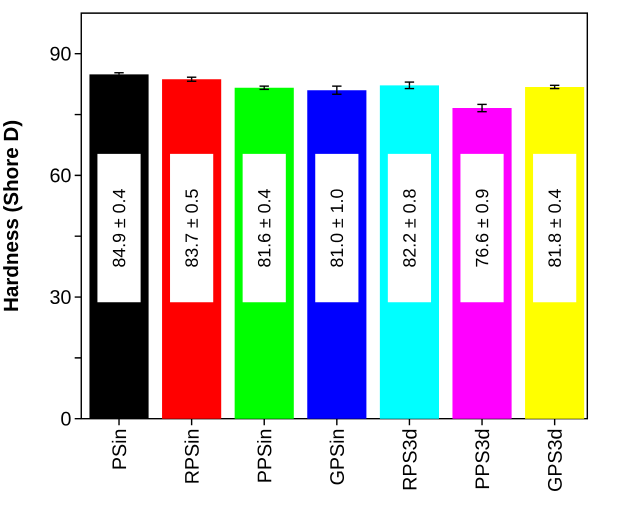  I want to click on x-tick-label: RPS3d, so click(409, 460).